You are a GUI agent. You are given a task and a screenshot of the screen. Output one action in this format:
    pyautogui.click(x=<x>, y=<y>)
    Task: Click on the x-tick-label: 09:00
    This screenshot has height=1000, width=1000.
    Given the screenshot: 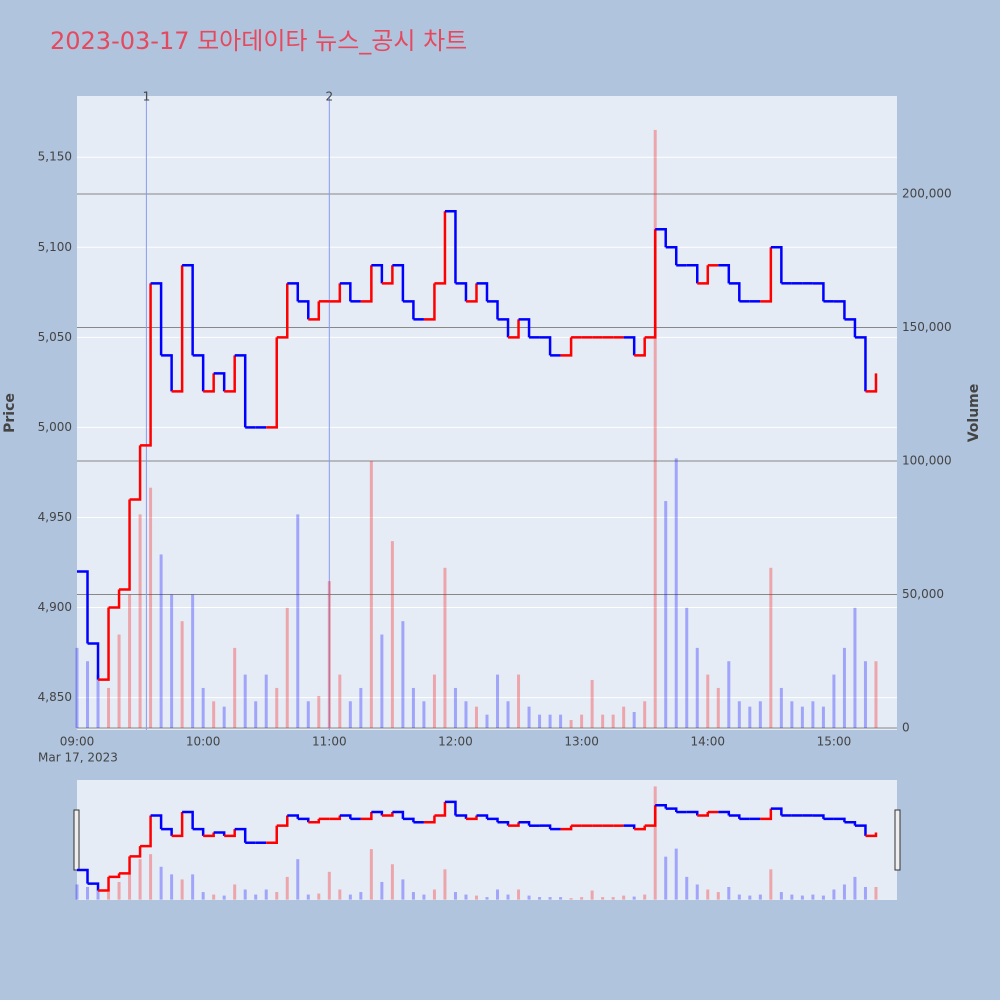 What is the action you would take?
    pyautogui.click(x=77, y=742)
    